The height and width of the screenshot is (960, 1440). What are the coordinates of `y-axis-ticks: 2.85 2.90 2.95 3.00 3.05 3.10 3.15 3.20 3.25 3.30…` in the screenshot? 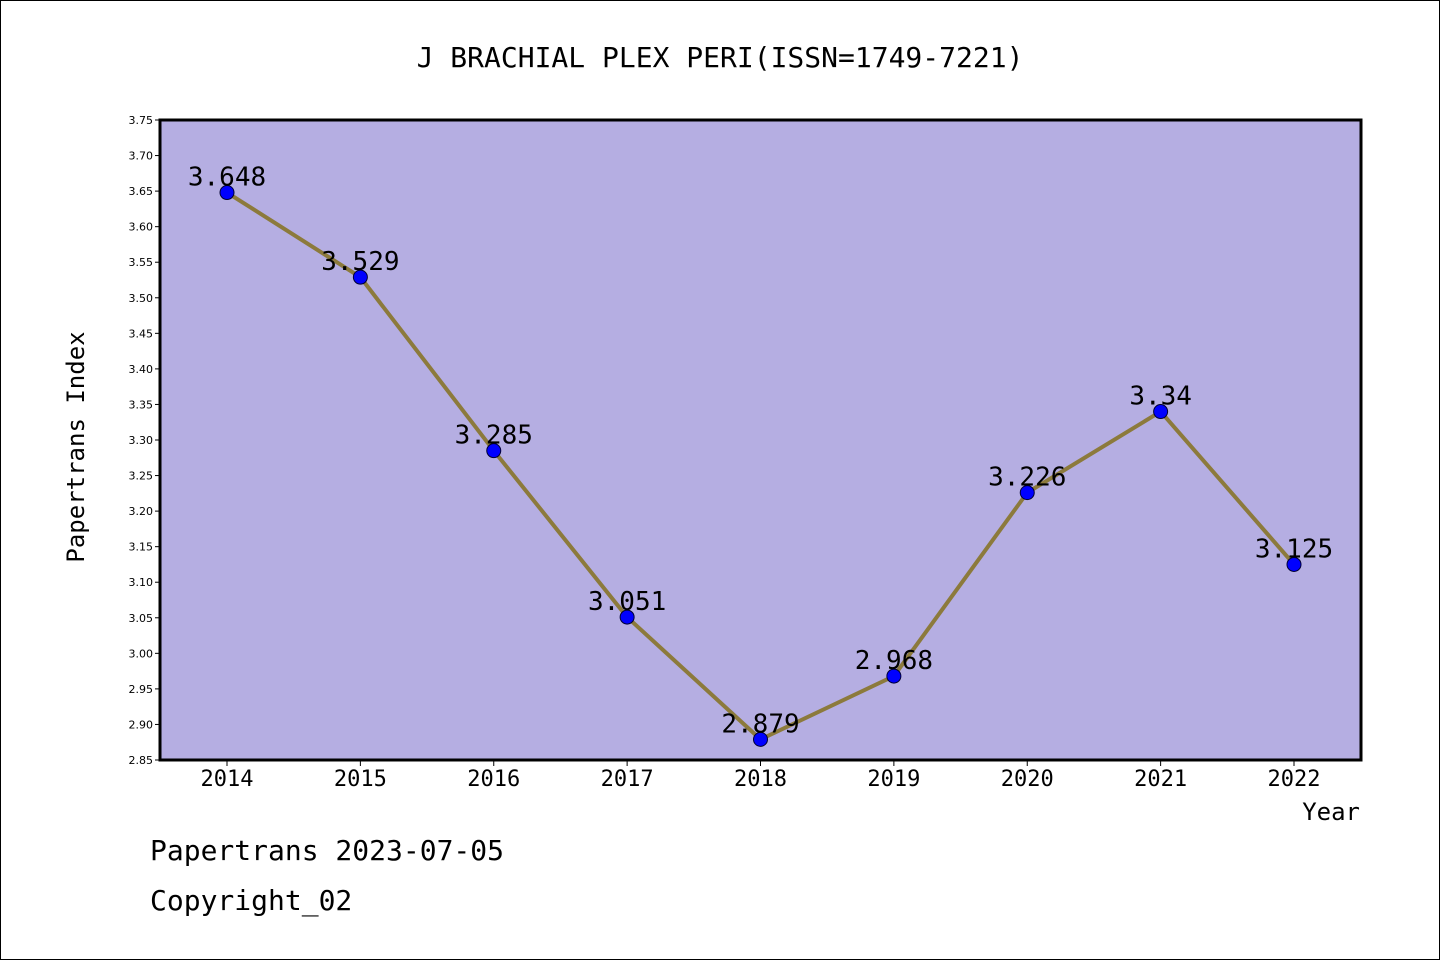 It's located at (144, 440).